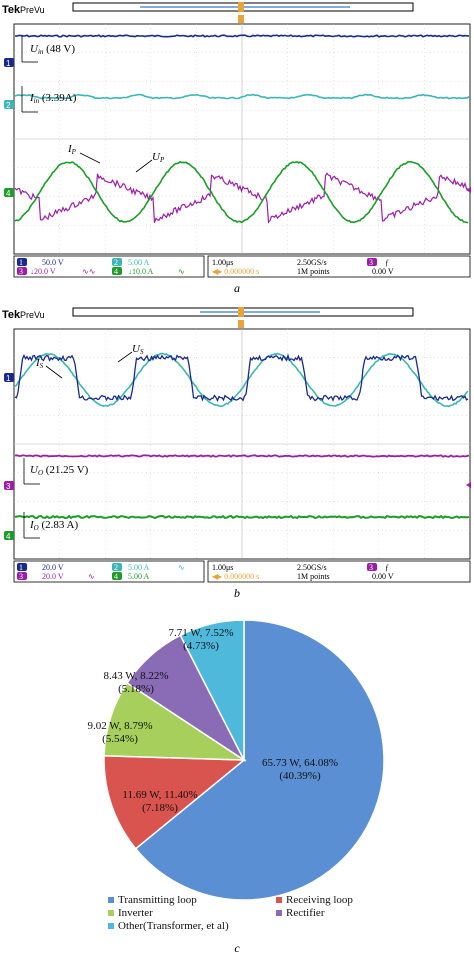  What do you see at coordinates (135, 913) in the screenshot?
I see `legend-label: Inverter` at bounding box center [135, 913].